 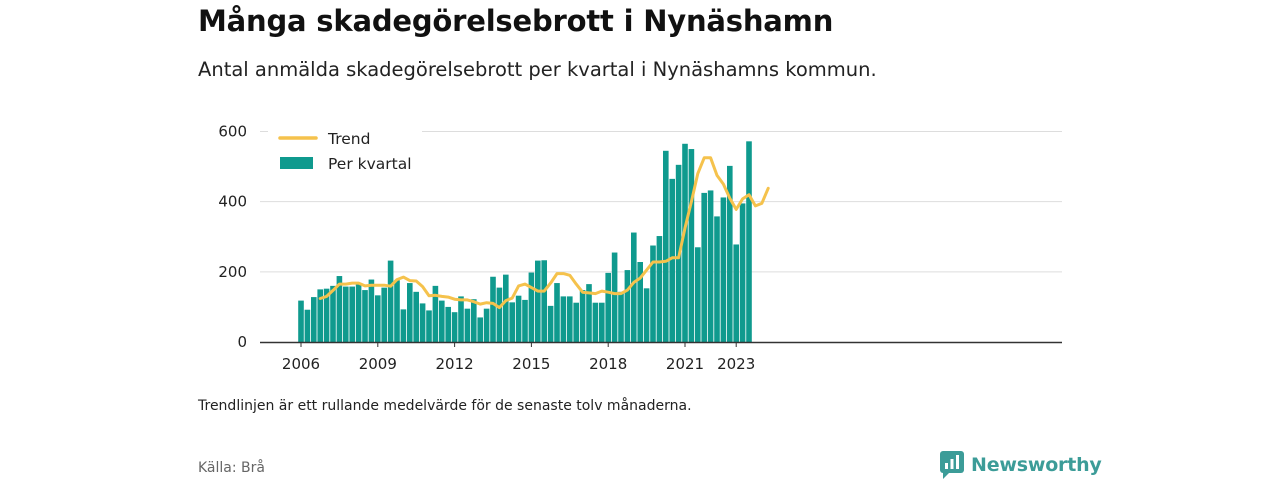 I want to click on x-tick-label: 2009, so click(x=378, y=364).